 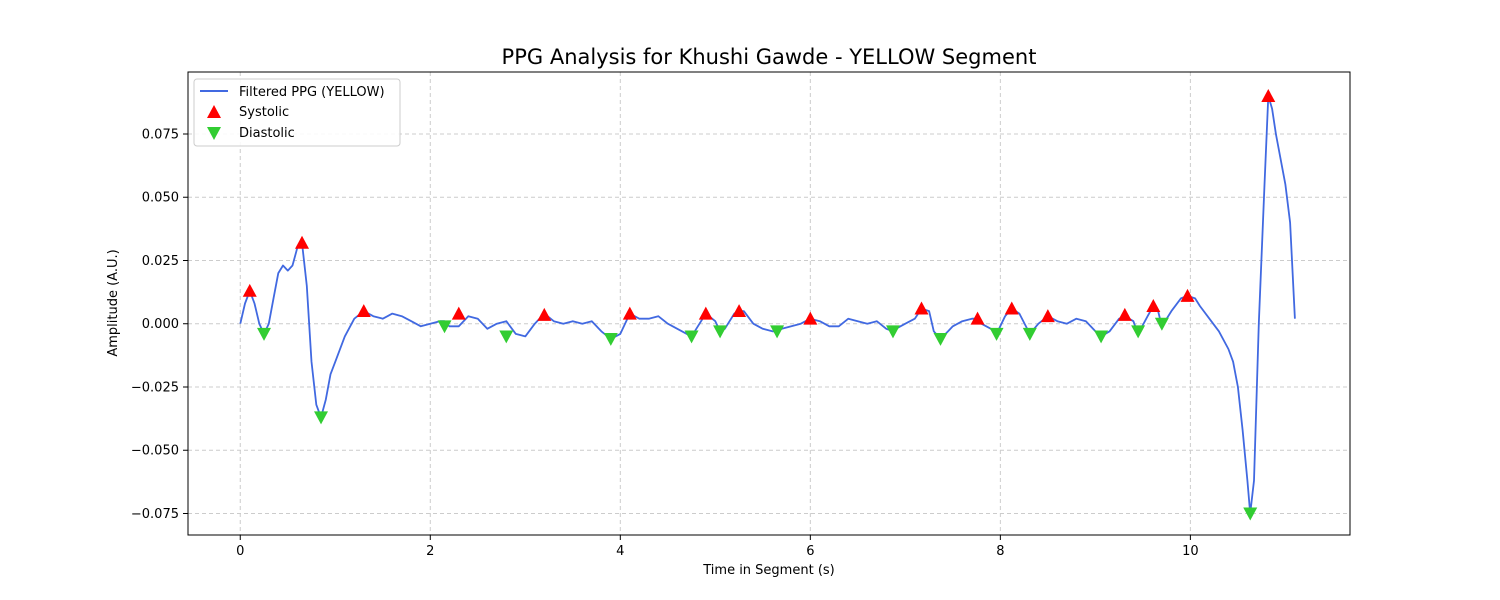 I want to click on legend-box, so click(x=297, y=112).